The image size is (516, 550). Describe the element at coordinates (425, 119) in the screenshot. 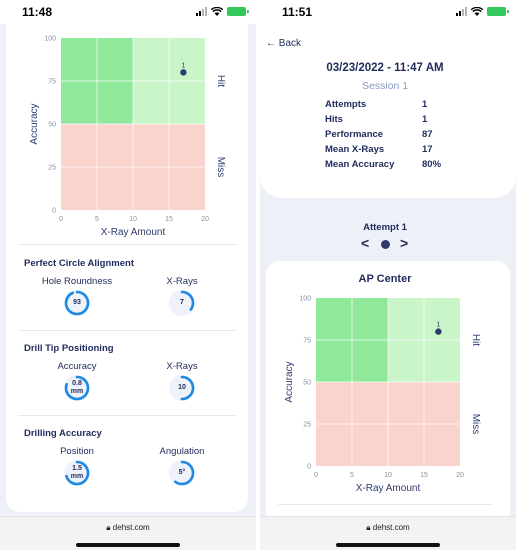

I see `stat-value-hits: 1` at that location.